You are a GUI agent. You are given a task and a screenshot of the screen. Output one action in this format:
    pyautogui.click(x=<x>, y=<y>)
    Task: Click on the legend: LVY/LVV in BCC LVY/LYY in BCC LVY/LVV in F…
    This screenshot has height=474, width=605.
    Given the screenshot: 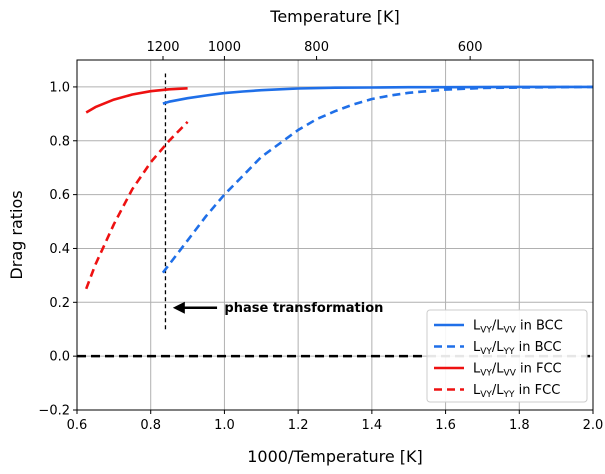 What is the action you would take?
    pyautogui.click(x=507, y=356)
    